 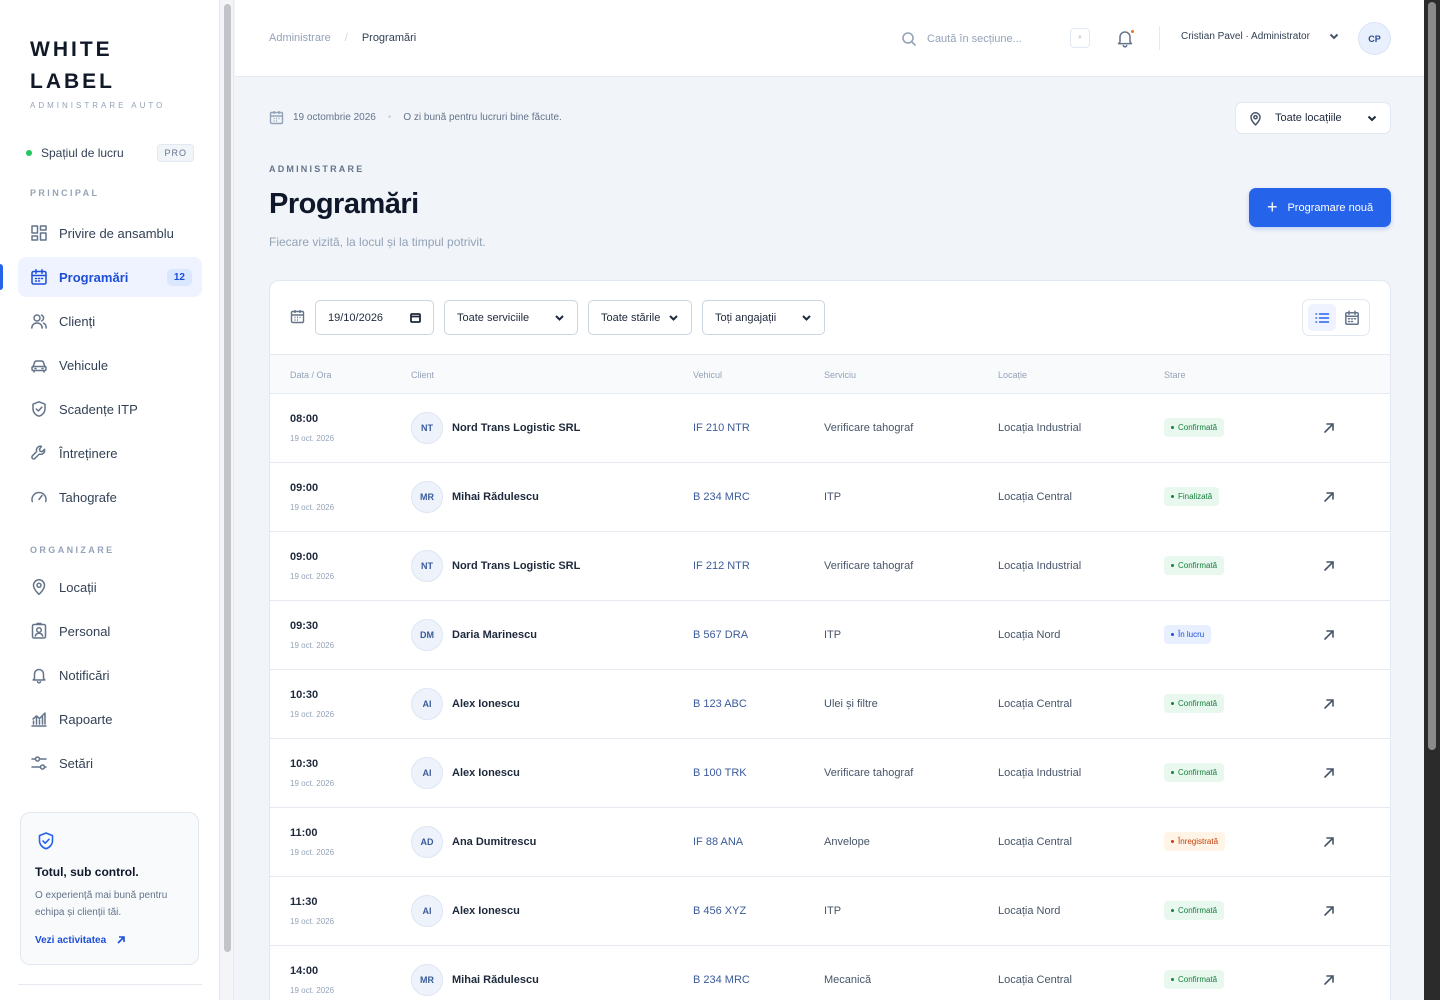 I want to click on client-avatar: NT, so click(x=427, y=428).